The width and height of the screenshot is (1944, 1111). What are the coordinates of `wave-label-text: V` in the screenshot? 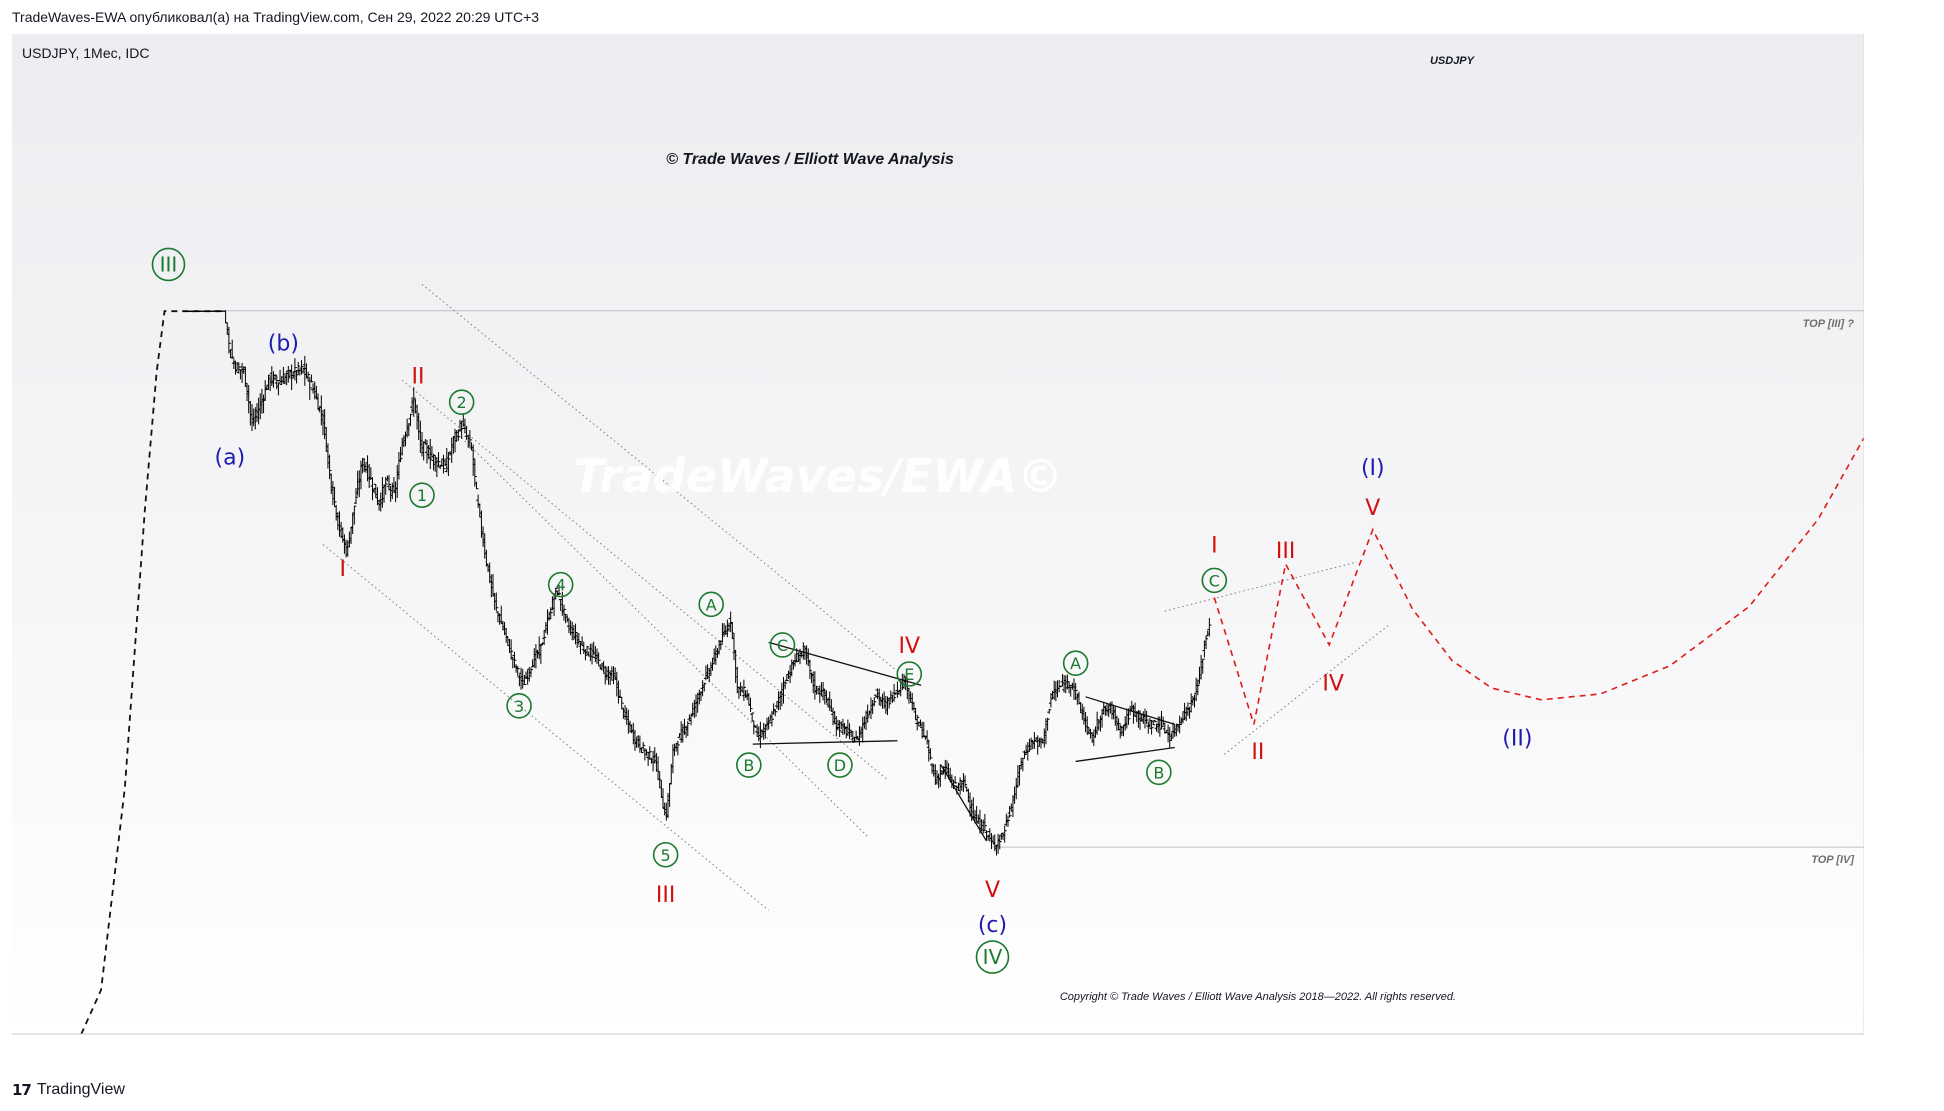 It's located at (1372, 508).